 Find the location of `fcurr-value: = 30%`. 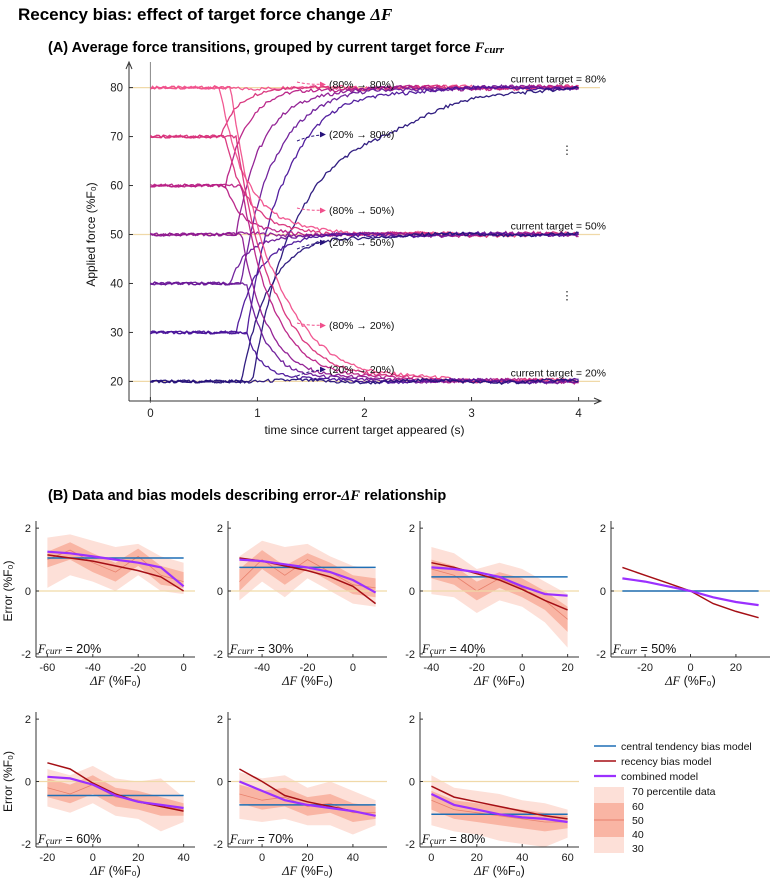

fcurr-value: = 30% is located at coordinates (273, 649).